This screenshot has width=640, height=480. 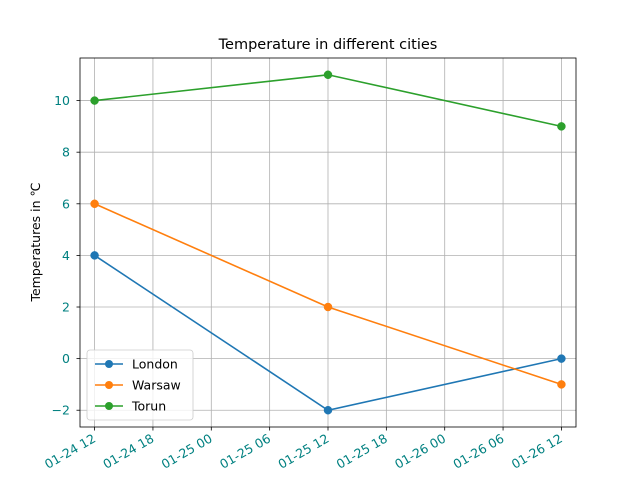 I want to click on y-tick-label: 8, so click(x=66, y=152).